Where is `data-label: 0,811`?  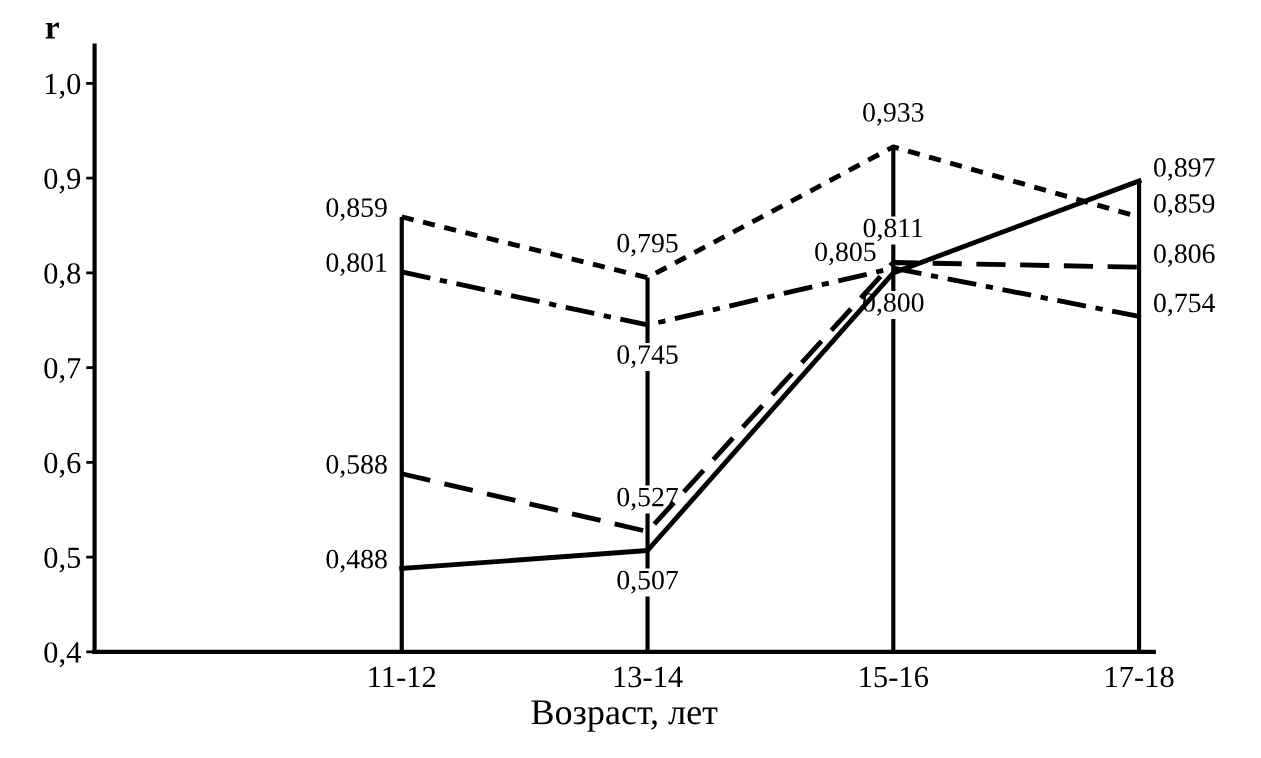 data-label: 0,811 is located at coordinates (893, 230).